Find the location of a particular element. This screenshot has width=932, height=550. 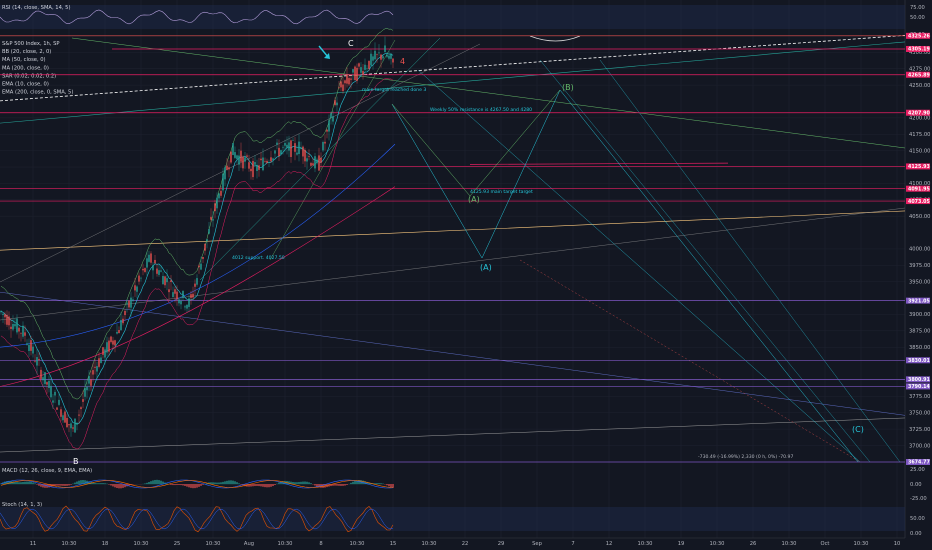

time-tick: 18 is located at coordinates (105, 544).